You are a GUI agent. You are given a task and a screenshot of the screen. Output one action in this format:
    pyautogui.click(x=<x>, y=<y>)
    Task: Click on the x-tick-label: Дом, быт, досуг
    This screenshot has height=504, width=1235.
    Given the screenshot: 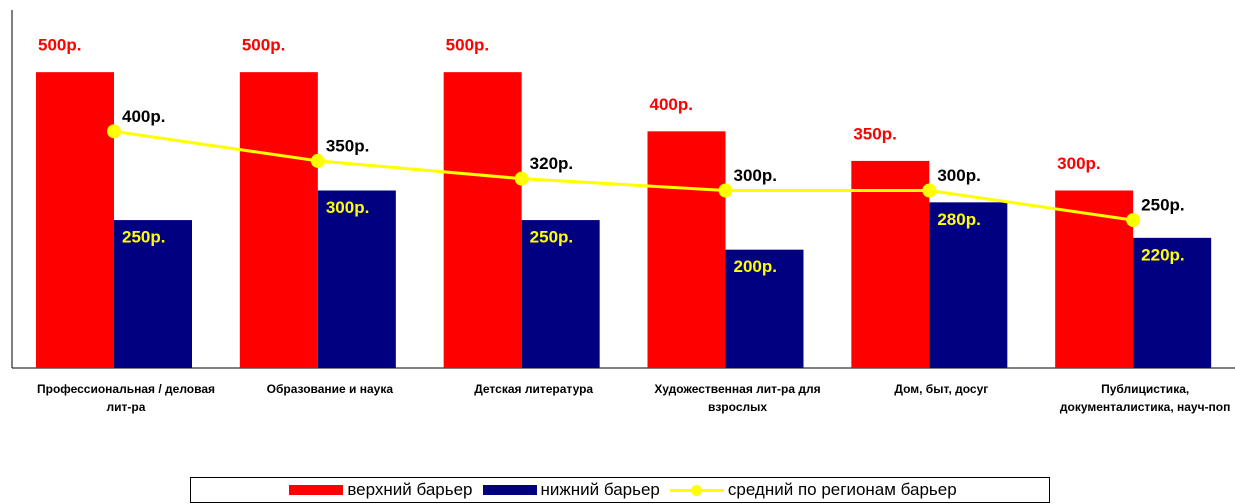 What is the action you would take?
    pyautogui.click(x=941, y=389)
    